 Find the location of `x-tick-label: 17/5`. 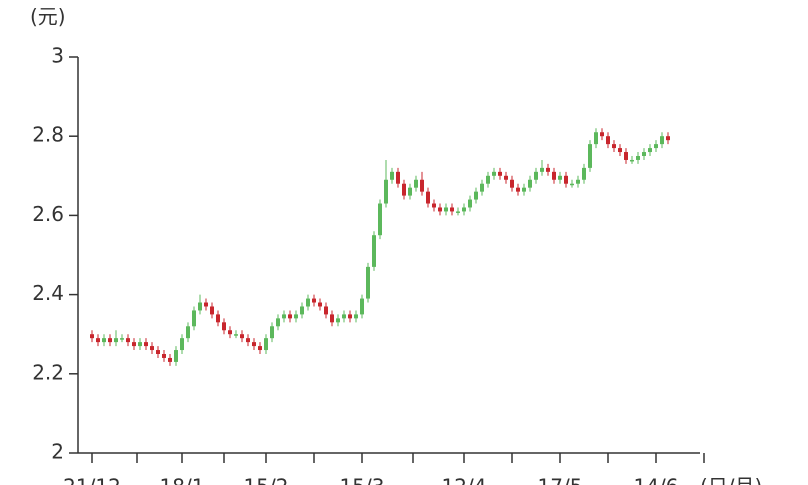

x-tick-label: 17/5 is located at coordinates (560, 480).